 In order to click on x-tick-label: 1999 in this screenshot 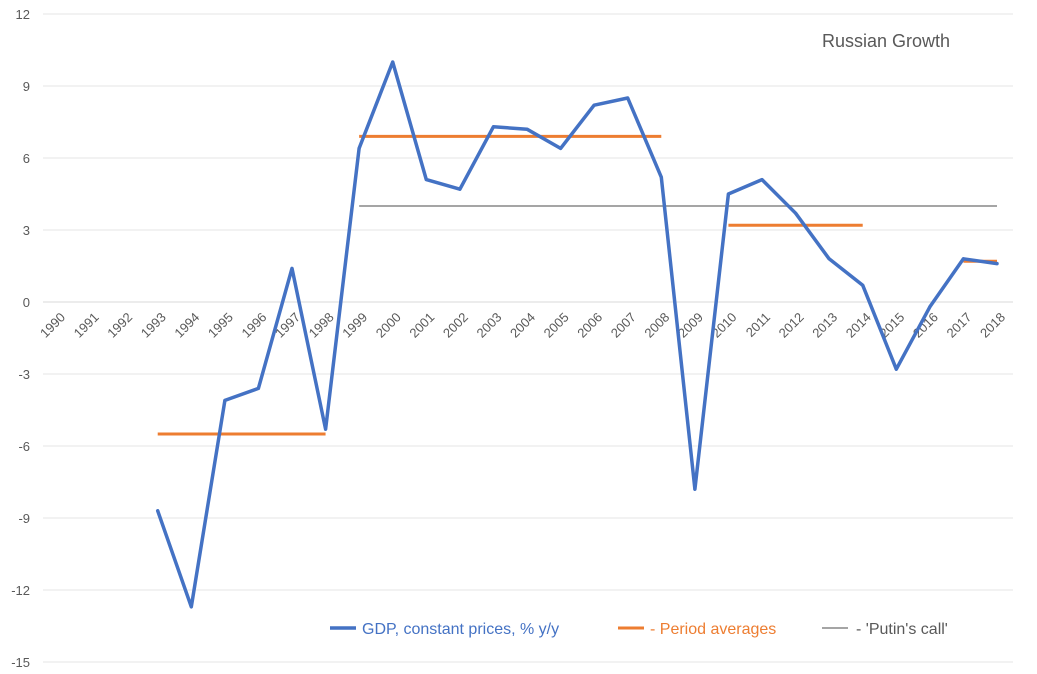, I will do `click(354, 325)`.